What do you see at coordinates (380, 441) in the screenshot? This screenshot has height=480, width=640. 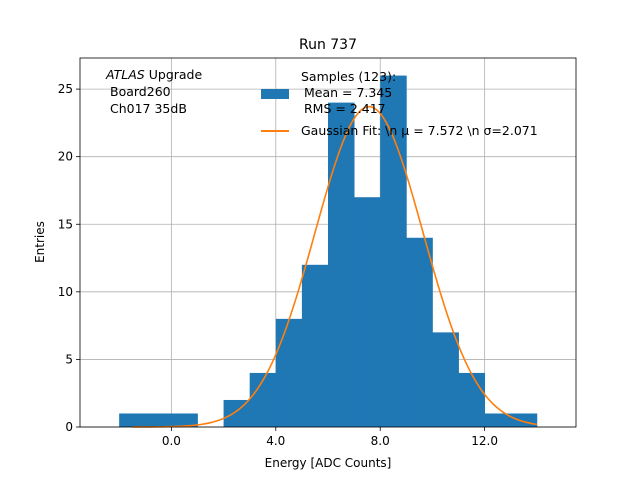 I see `x-tick-label-2: 8.0` at bounding box center [380, 441].